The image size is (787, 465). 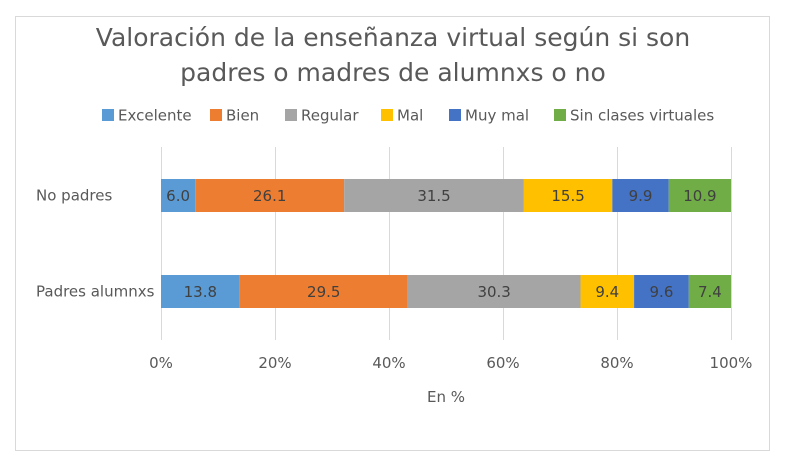 I want to click on data-label: 29.5, so click(x=323, y=292).